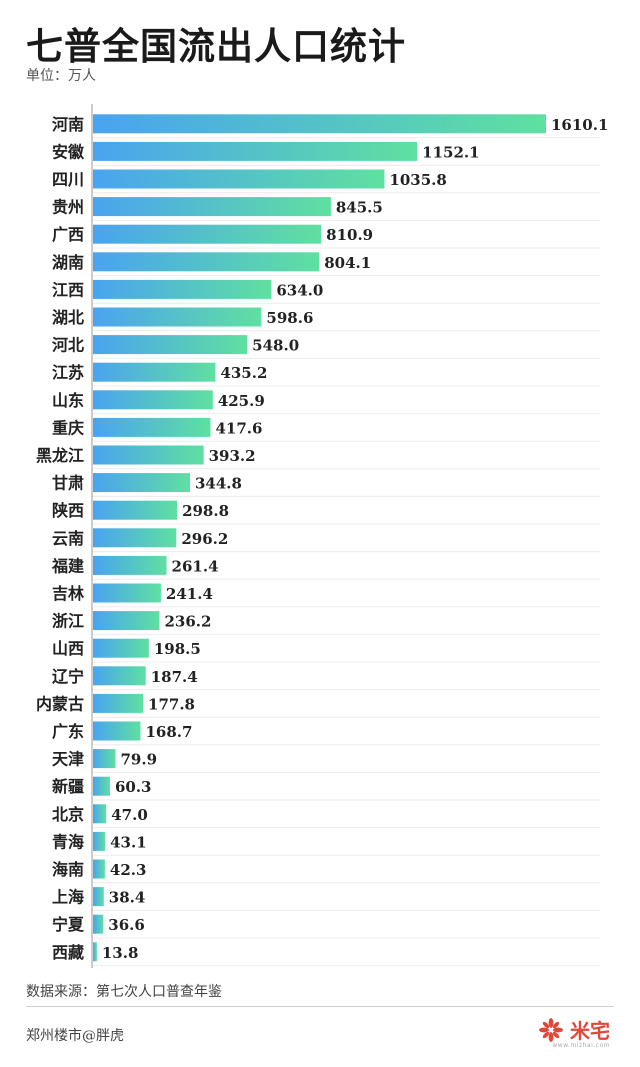 The width and height of the screenshot is (640, 1067). What do you see at coordinates (241, 401) in the screenshot?
I see `value-label: 425.9` at bounding box center [241, 401].